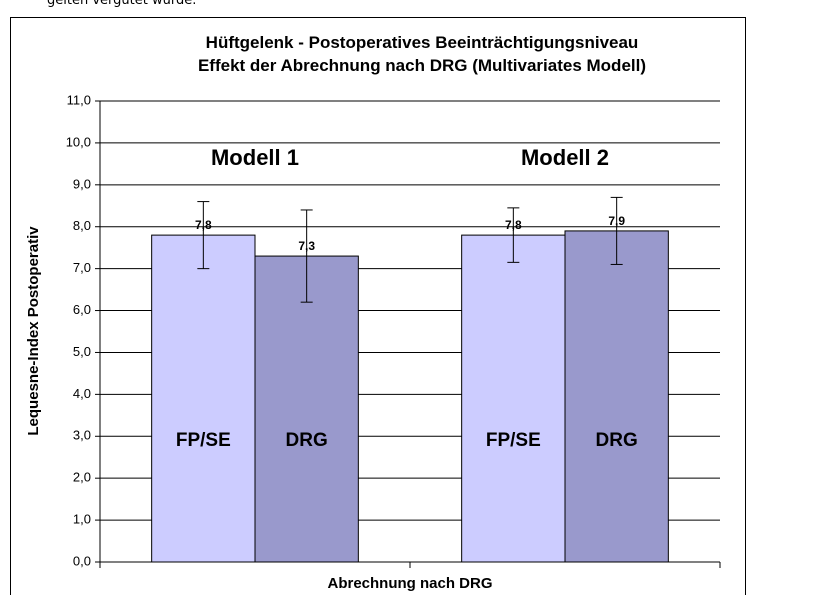  What do you see at coordinates (121, 4) in the screenshot?
I see `page-text: gelten vergütet wurde.` at bounding box center [121, 4].